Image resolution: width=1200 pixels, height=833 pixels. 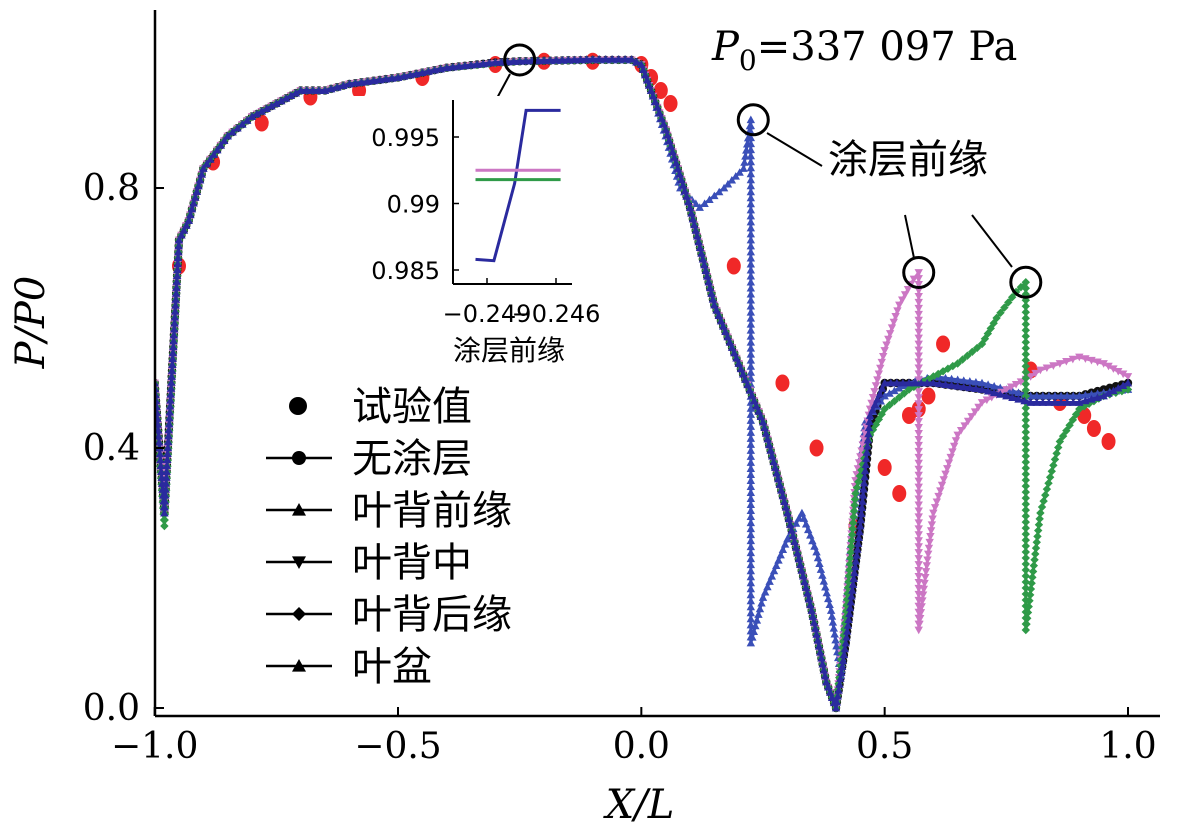 I want to click on inset-y-tick-label: 0.985, so click(x=405, y=271).